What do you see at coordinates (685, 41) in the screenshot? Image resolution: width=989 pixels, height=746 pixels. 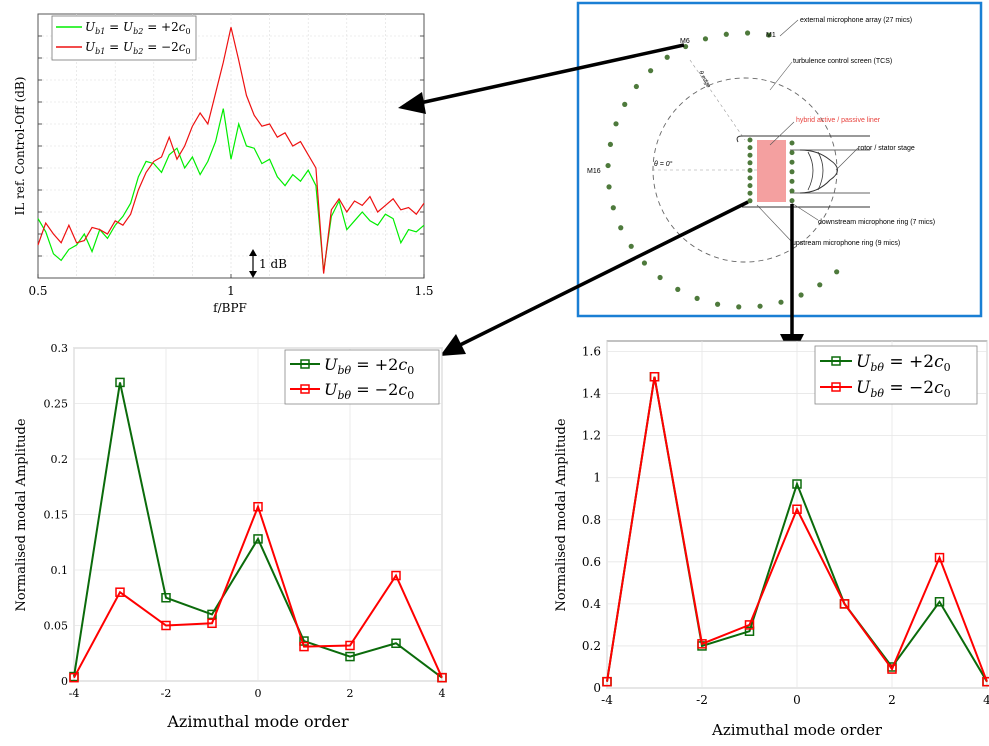 I see `label-m6: M6` at bounding box center [685, 41].